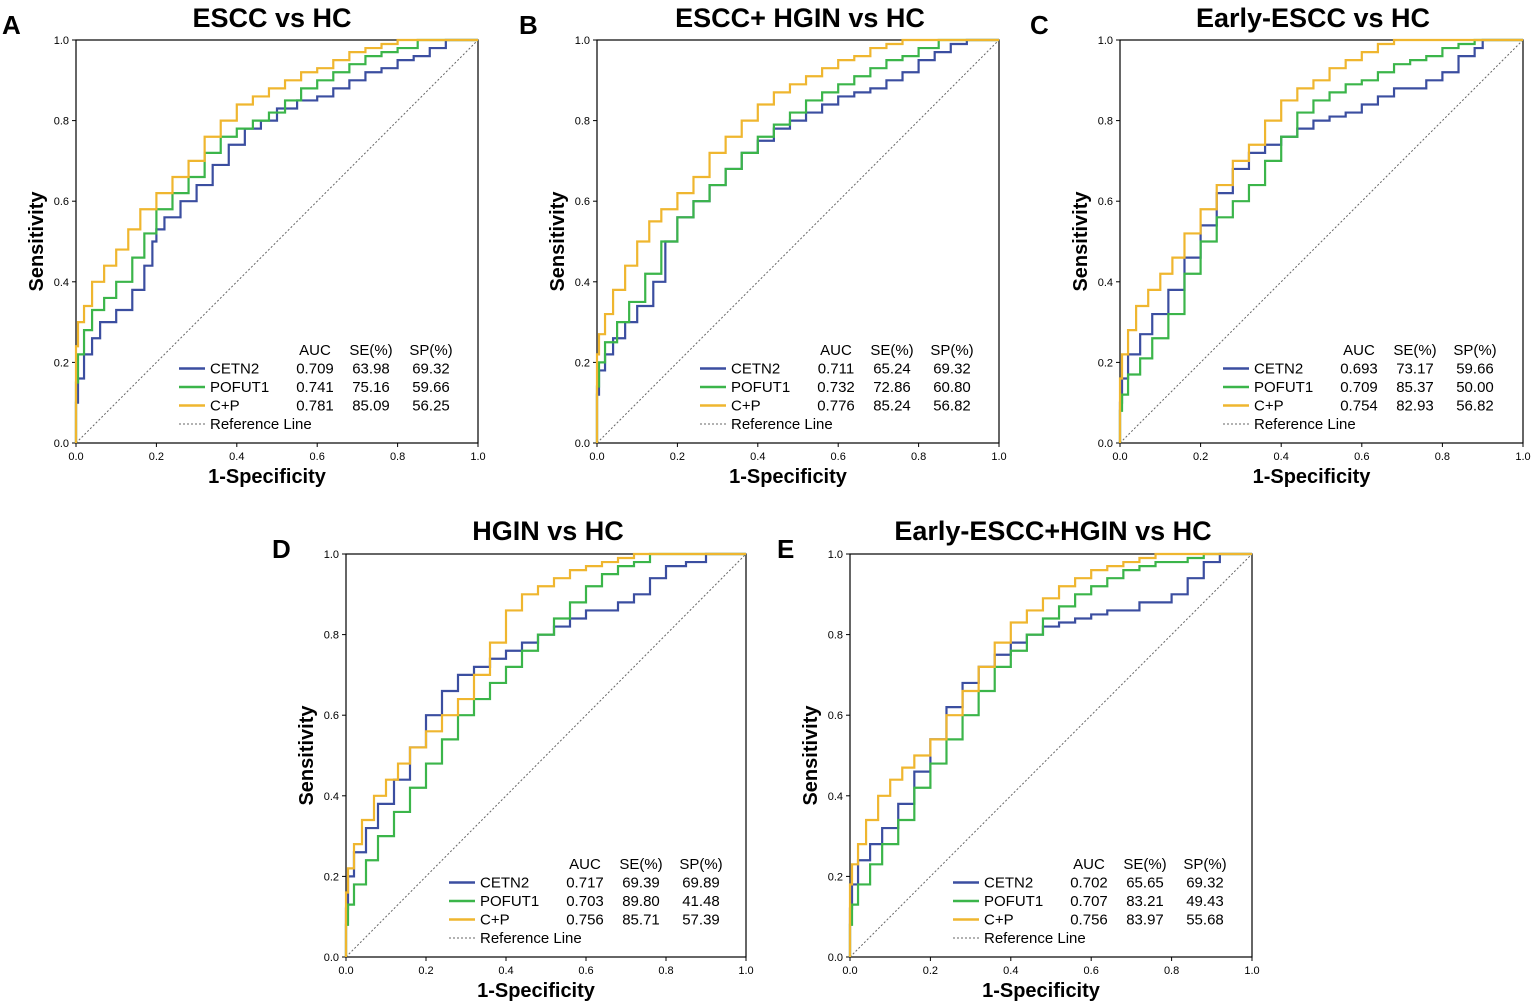 This screenshot has width=1532, height=1008. I want to click on legend-series-name: POFUT1, so click(760, 387).